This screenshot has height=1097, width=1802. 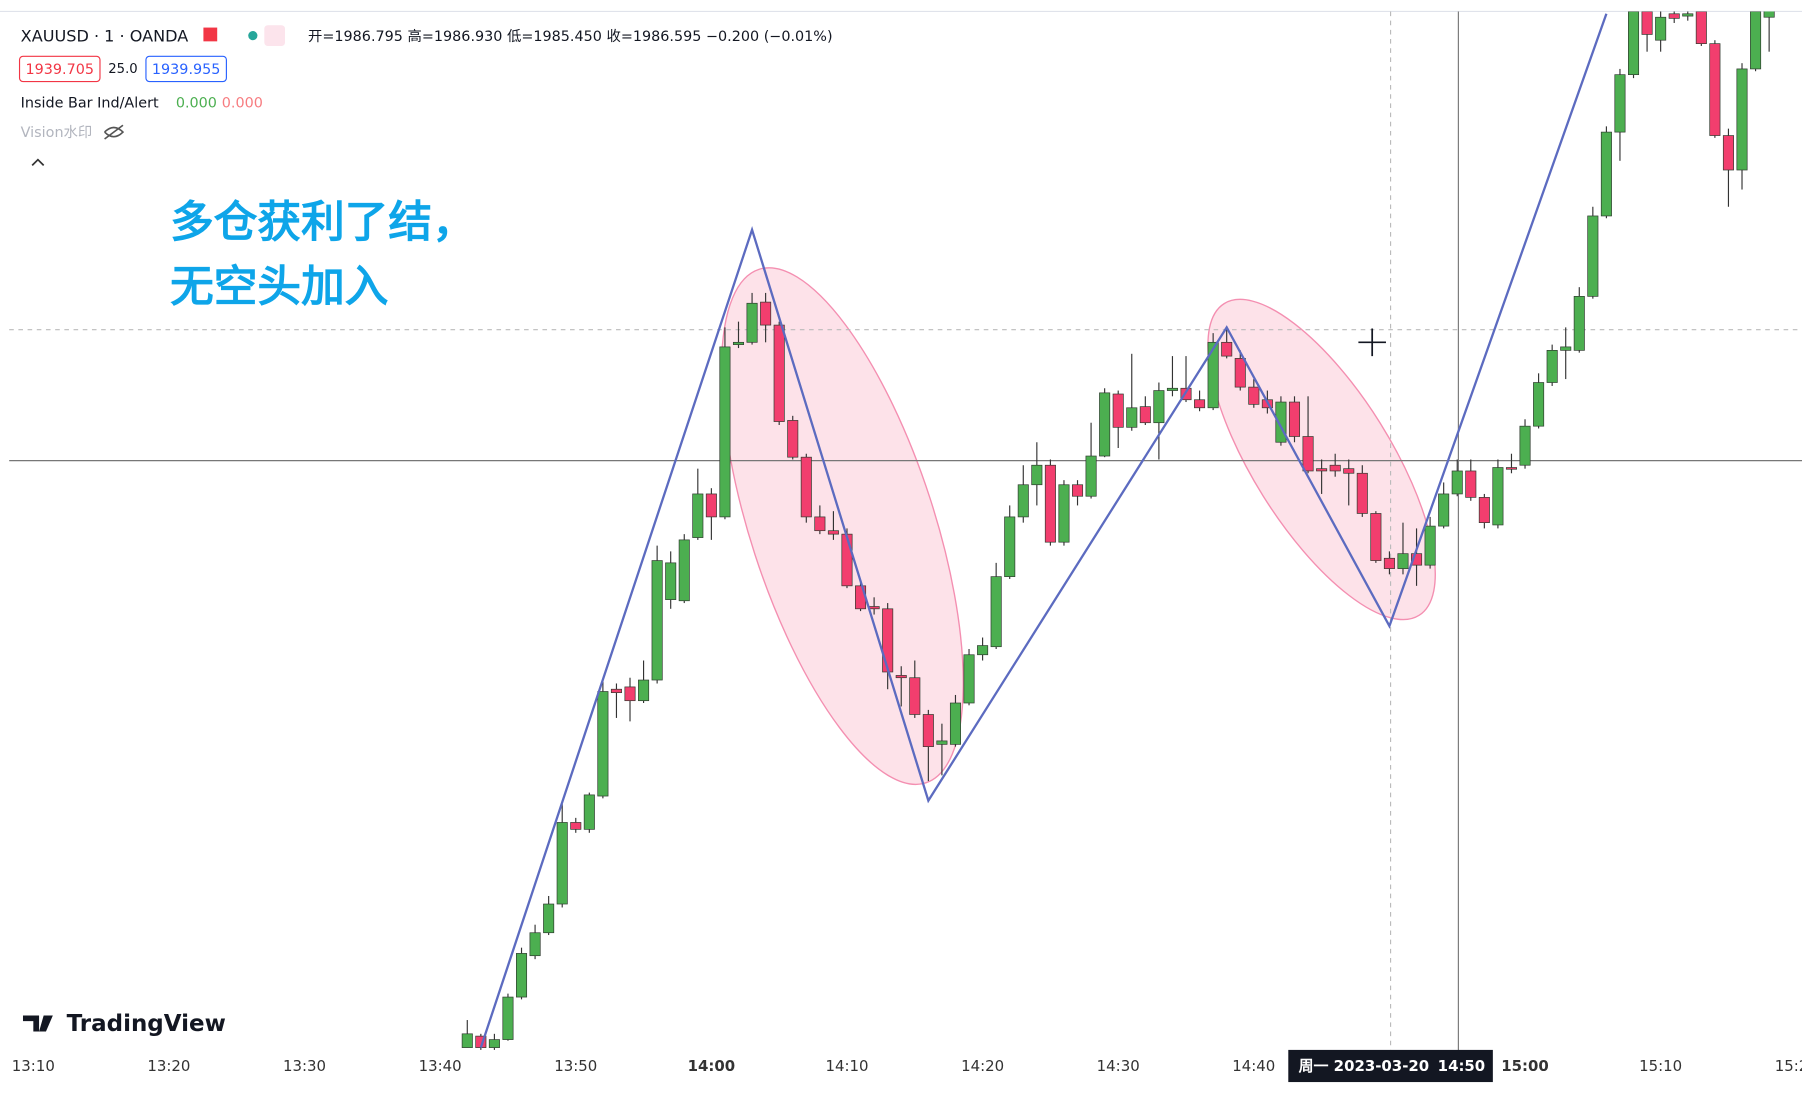 What do you see at coordinates (1253, 1066) in the screenshot?
I see `x-tick-label: 14:40` at bounding box center [1253, 1066].